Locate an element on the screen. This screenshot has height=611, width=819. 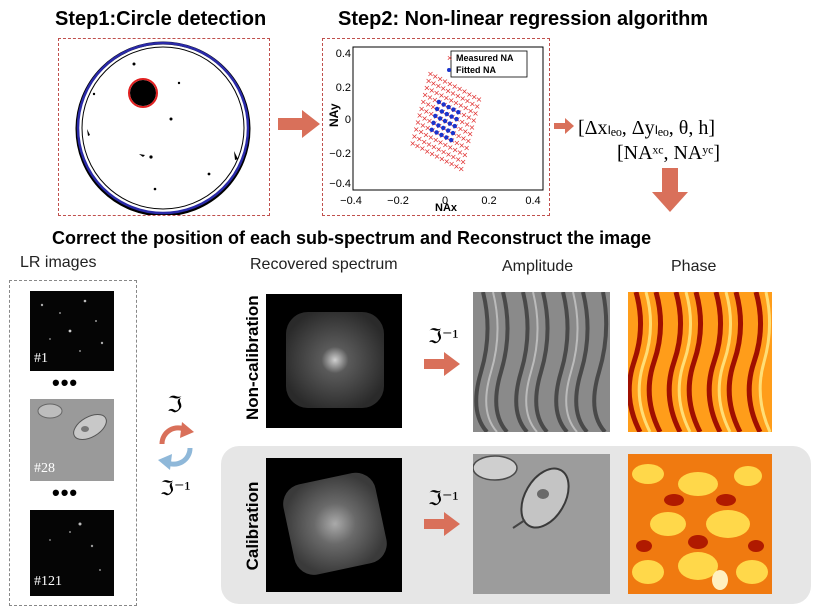
lr-label-28: #28 is located at coordinates (44, 468).